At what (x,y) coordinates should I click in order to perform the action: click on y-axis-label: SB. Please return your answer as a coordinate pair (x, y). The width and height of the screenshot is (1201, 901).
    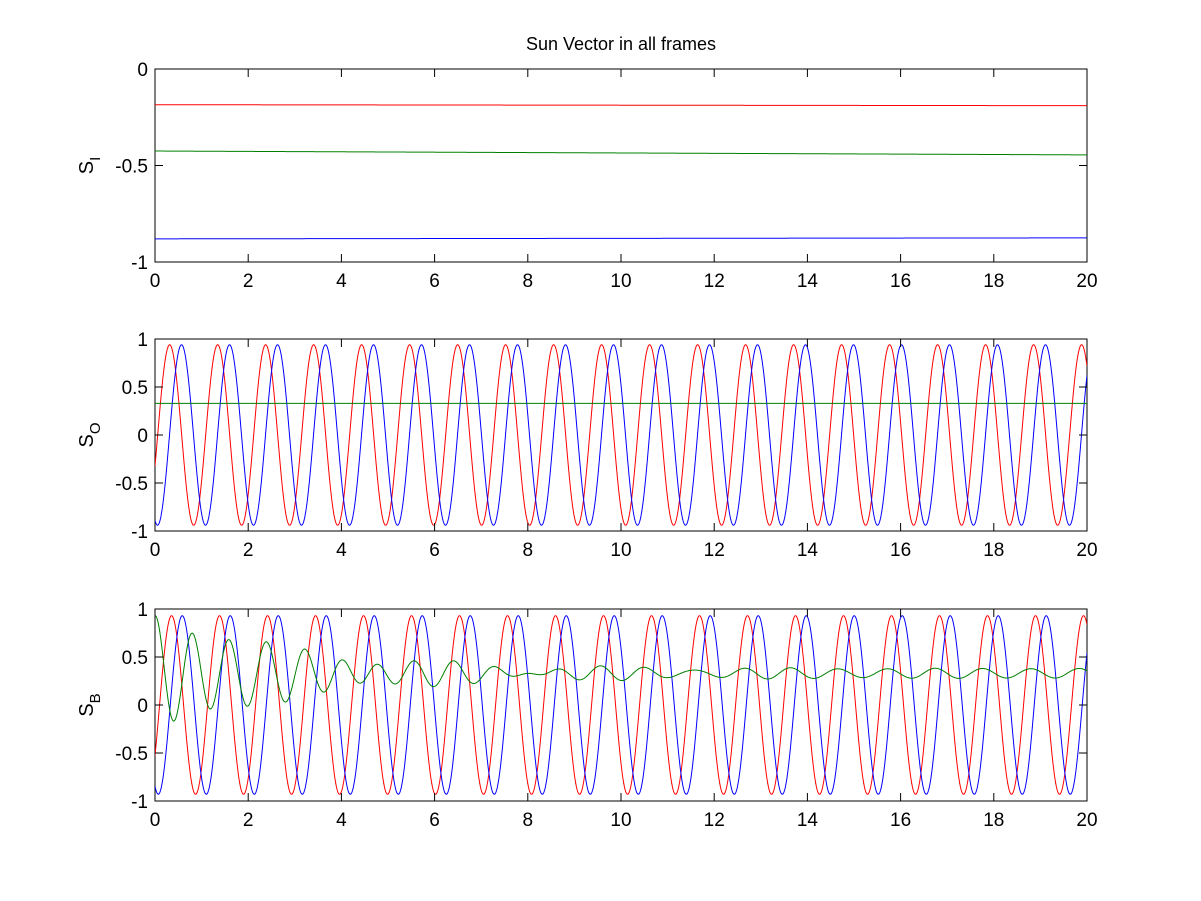
    Looking at the image, I should click on (90, 704).